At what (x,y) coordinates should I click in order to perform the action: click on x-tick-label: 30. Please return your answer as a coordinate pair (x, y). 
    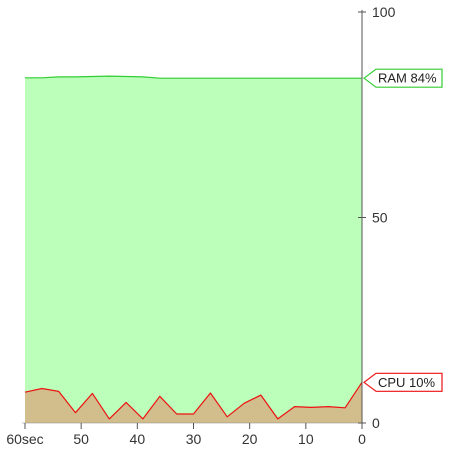
    Looking at the image, I should click on (194, 439).